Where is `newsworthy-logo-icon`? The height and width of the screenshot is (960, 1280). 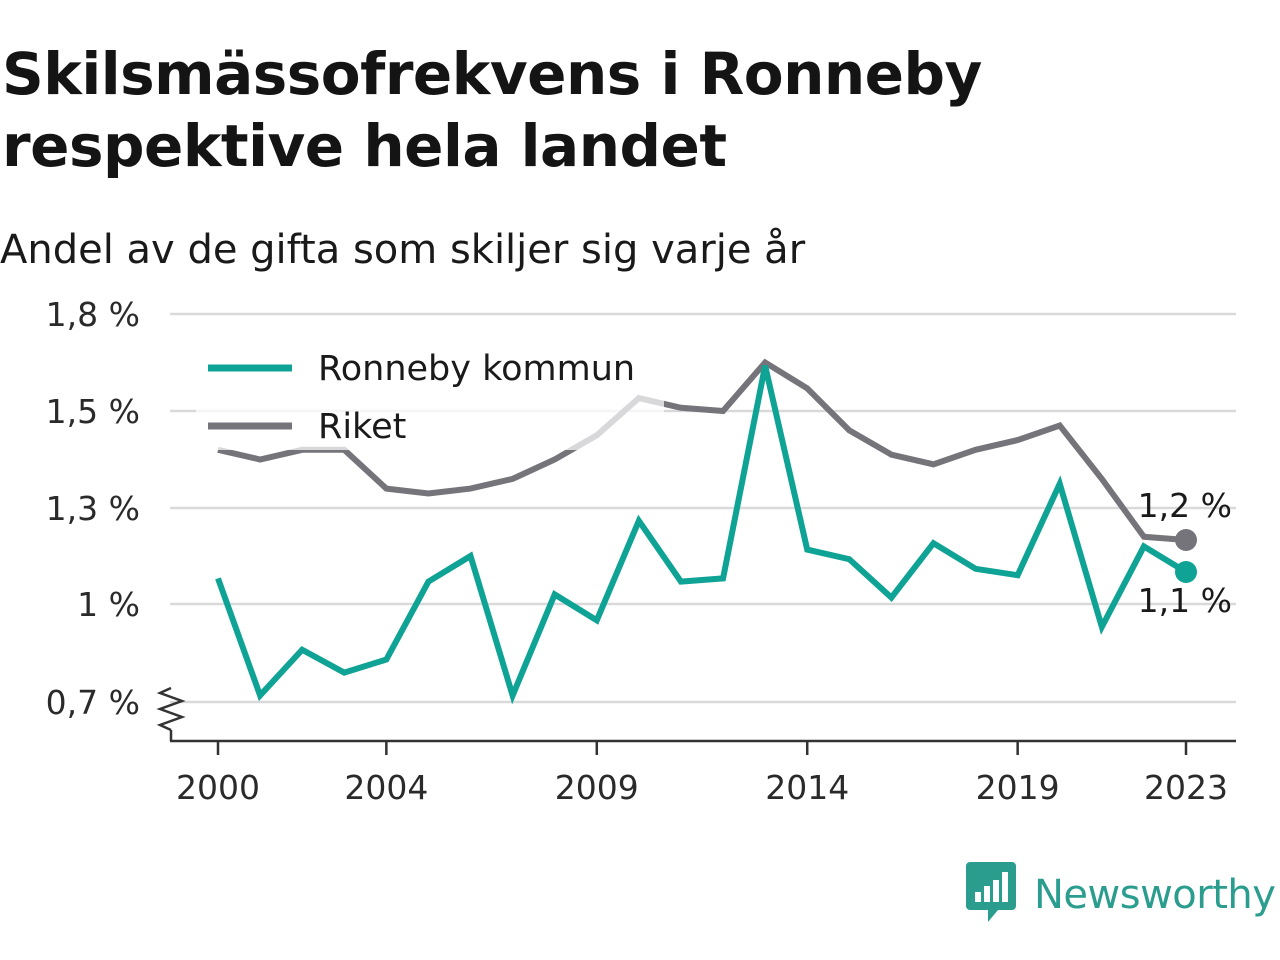
newsworthy-logo-icon is located at coordinates (991, 895).